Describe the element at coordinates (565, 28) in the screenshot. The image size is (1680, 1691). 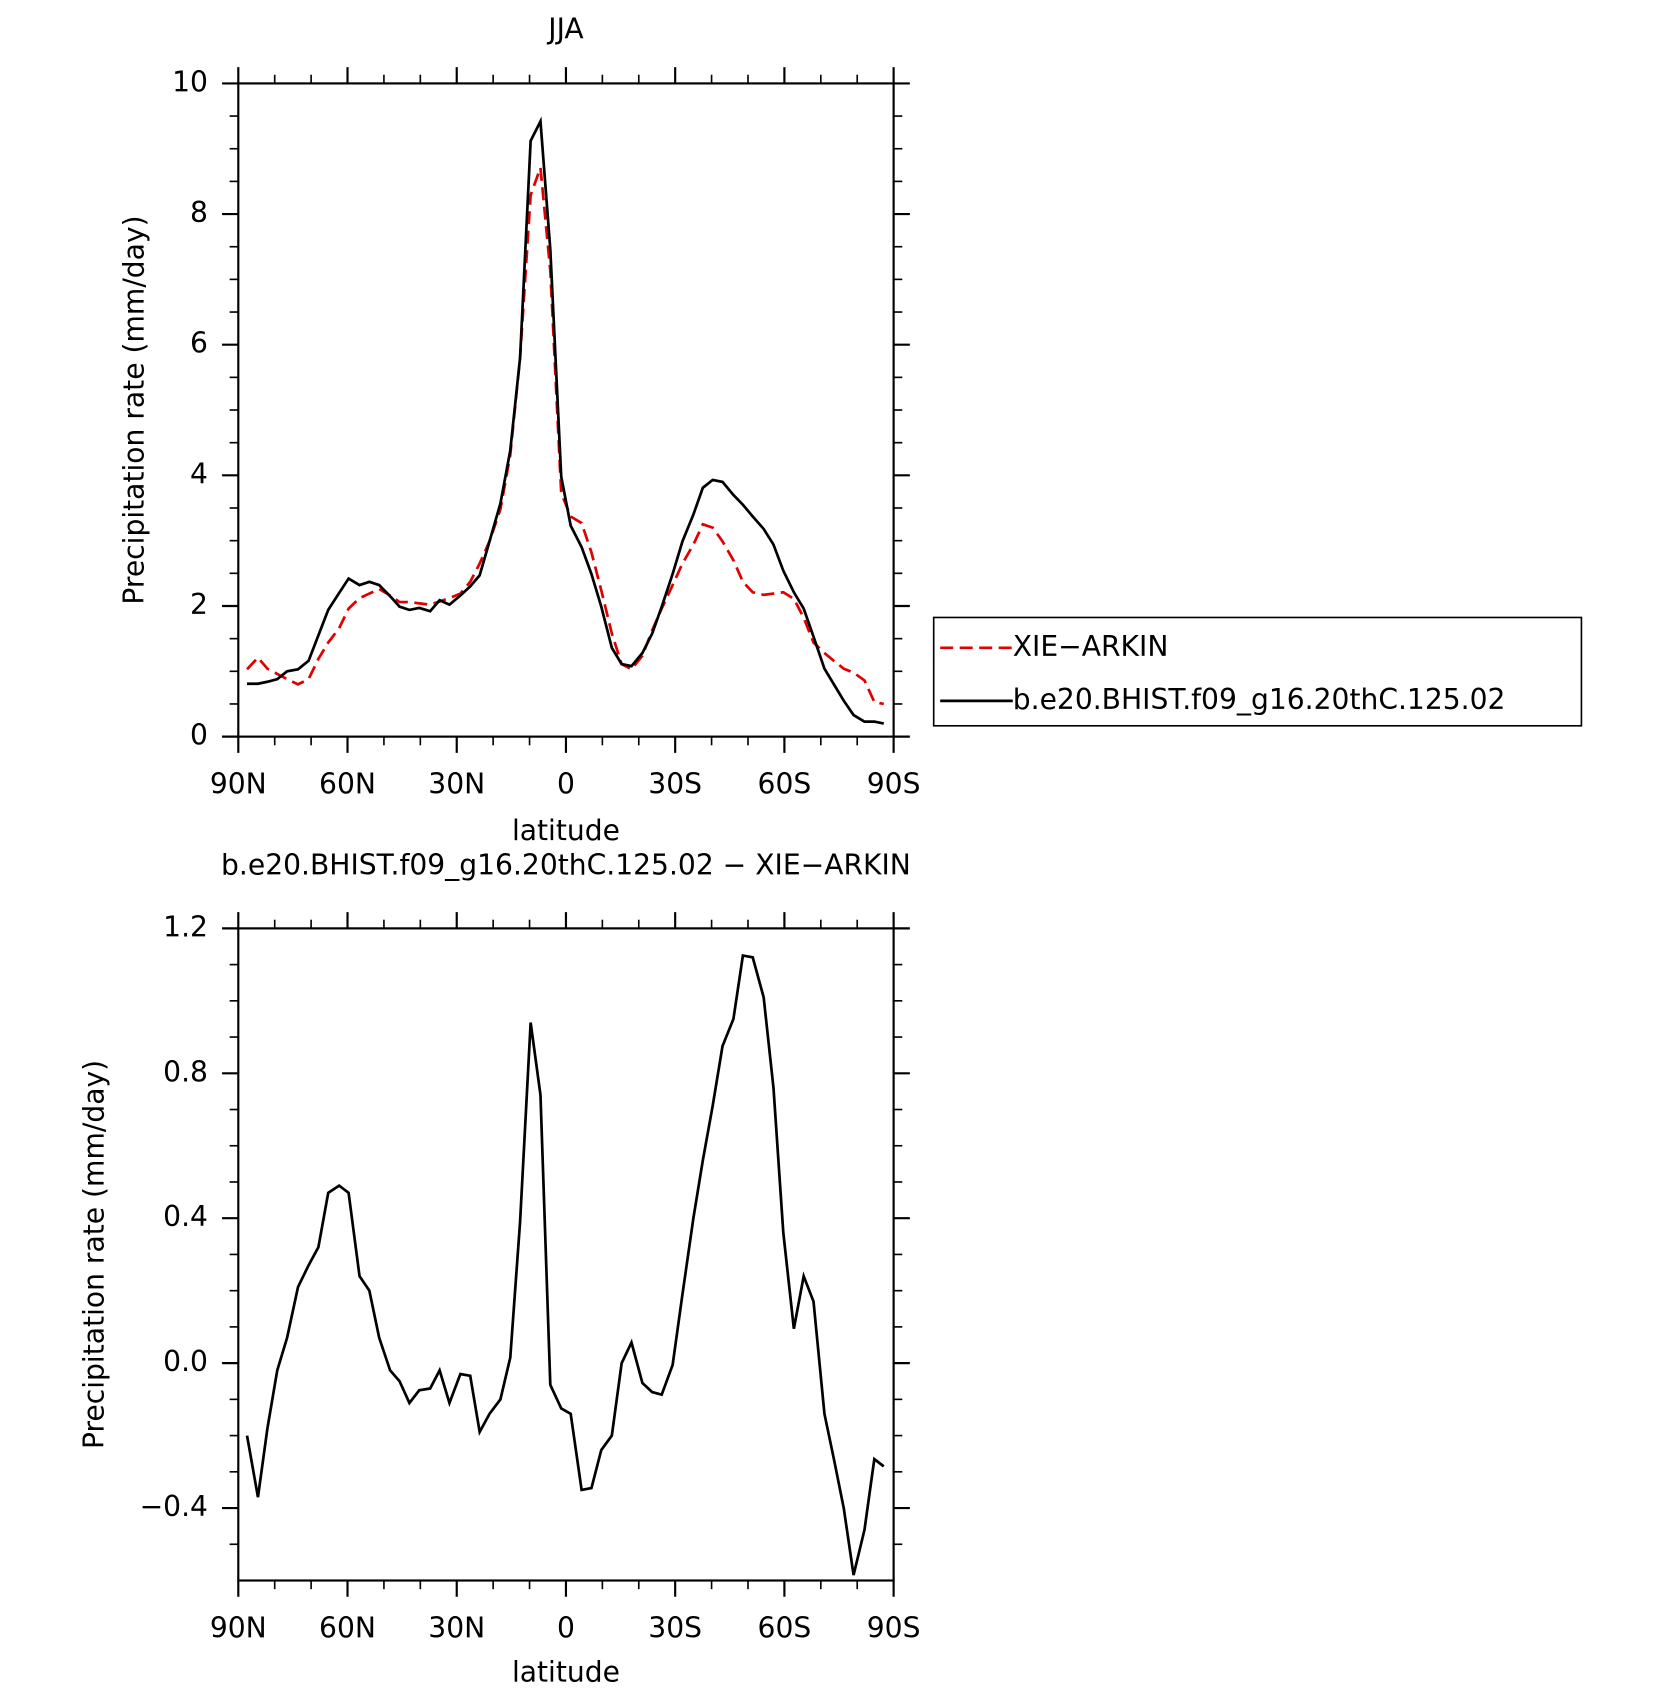
I see `chart-title: JJA` at that location.